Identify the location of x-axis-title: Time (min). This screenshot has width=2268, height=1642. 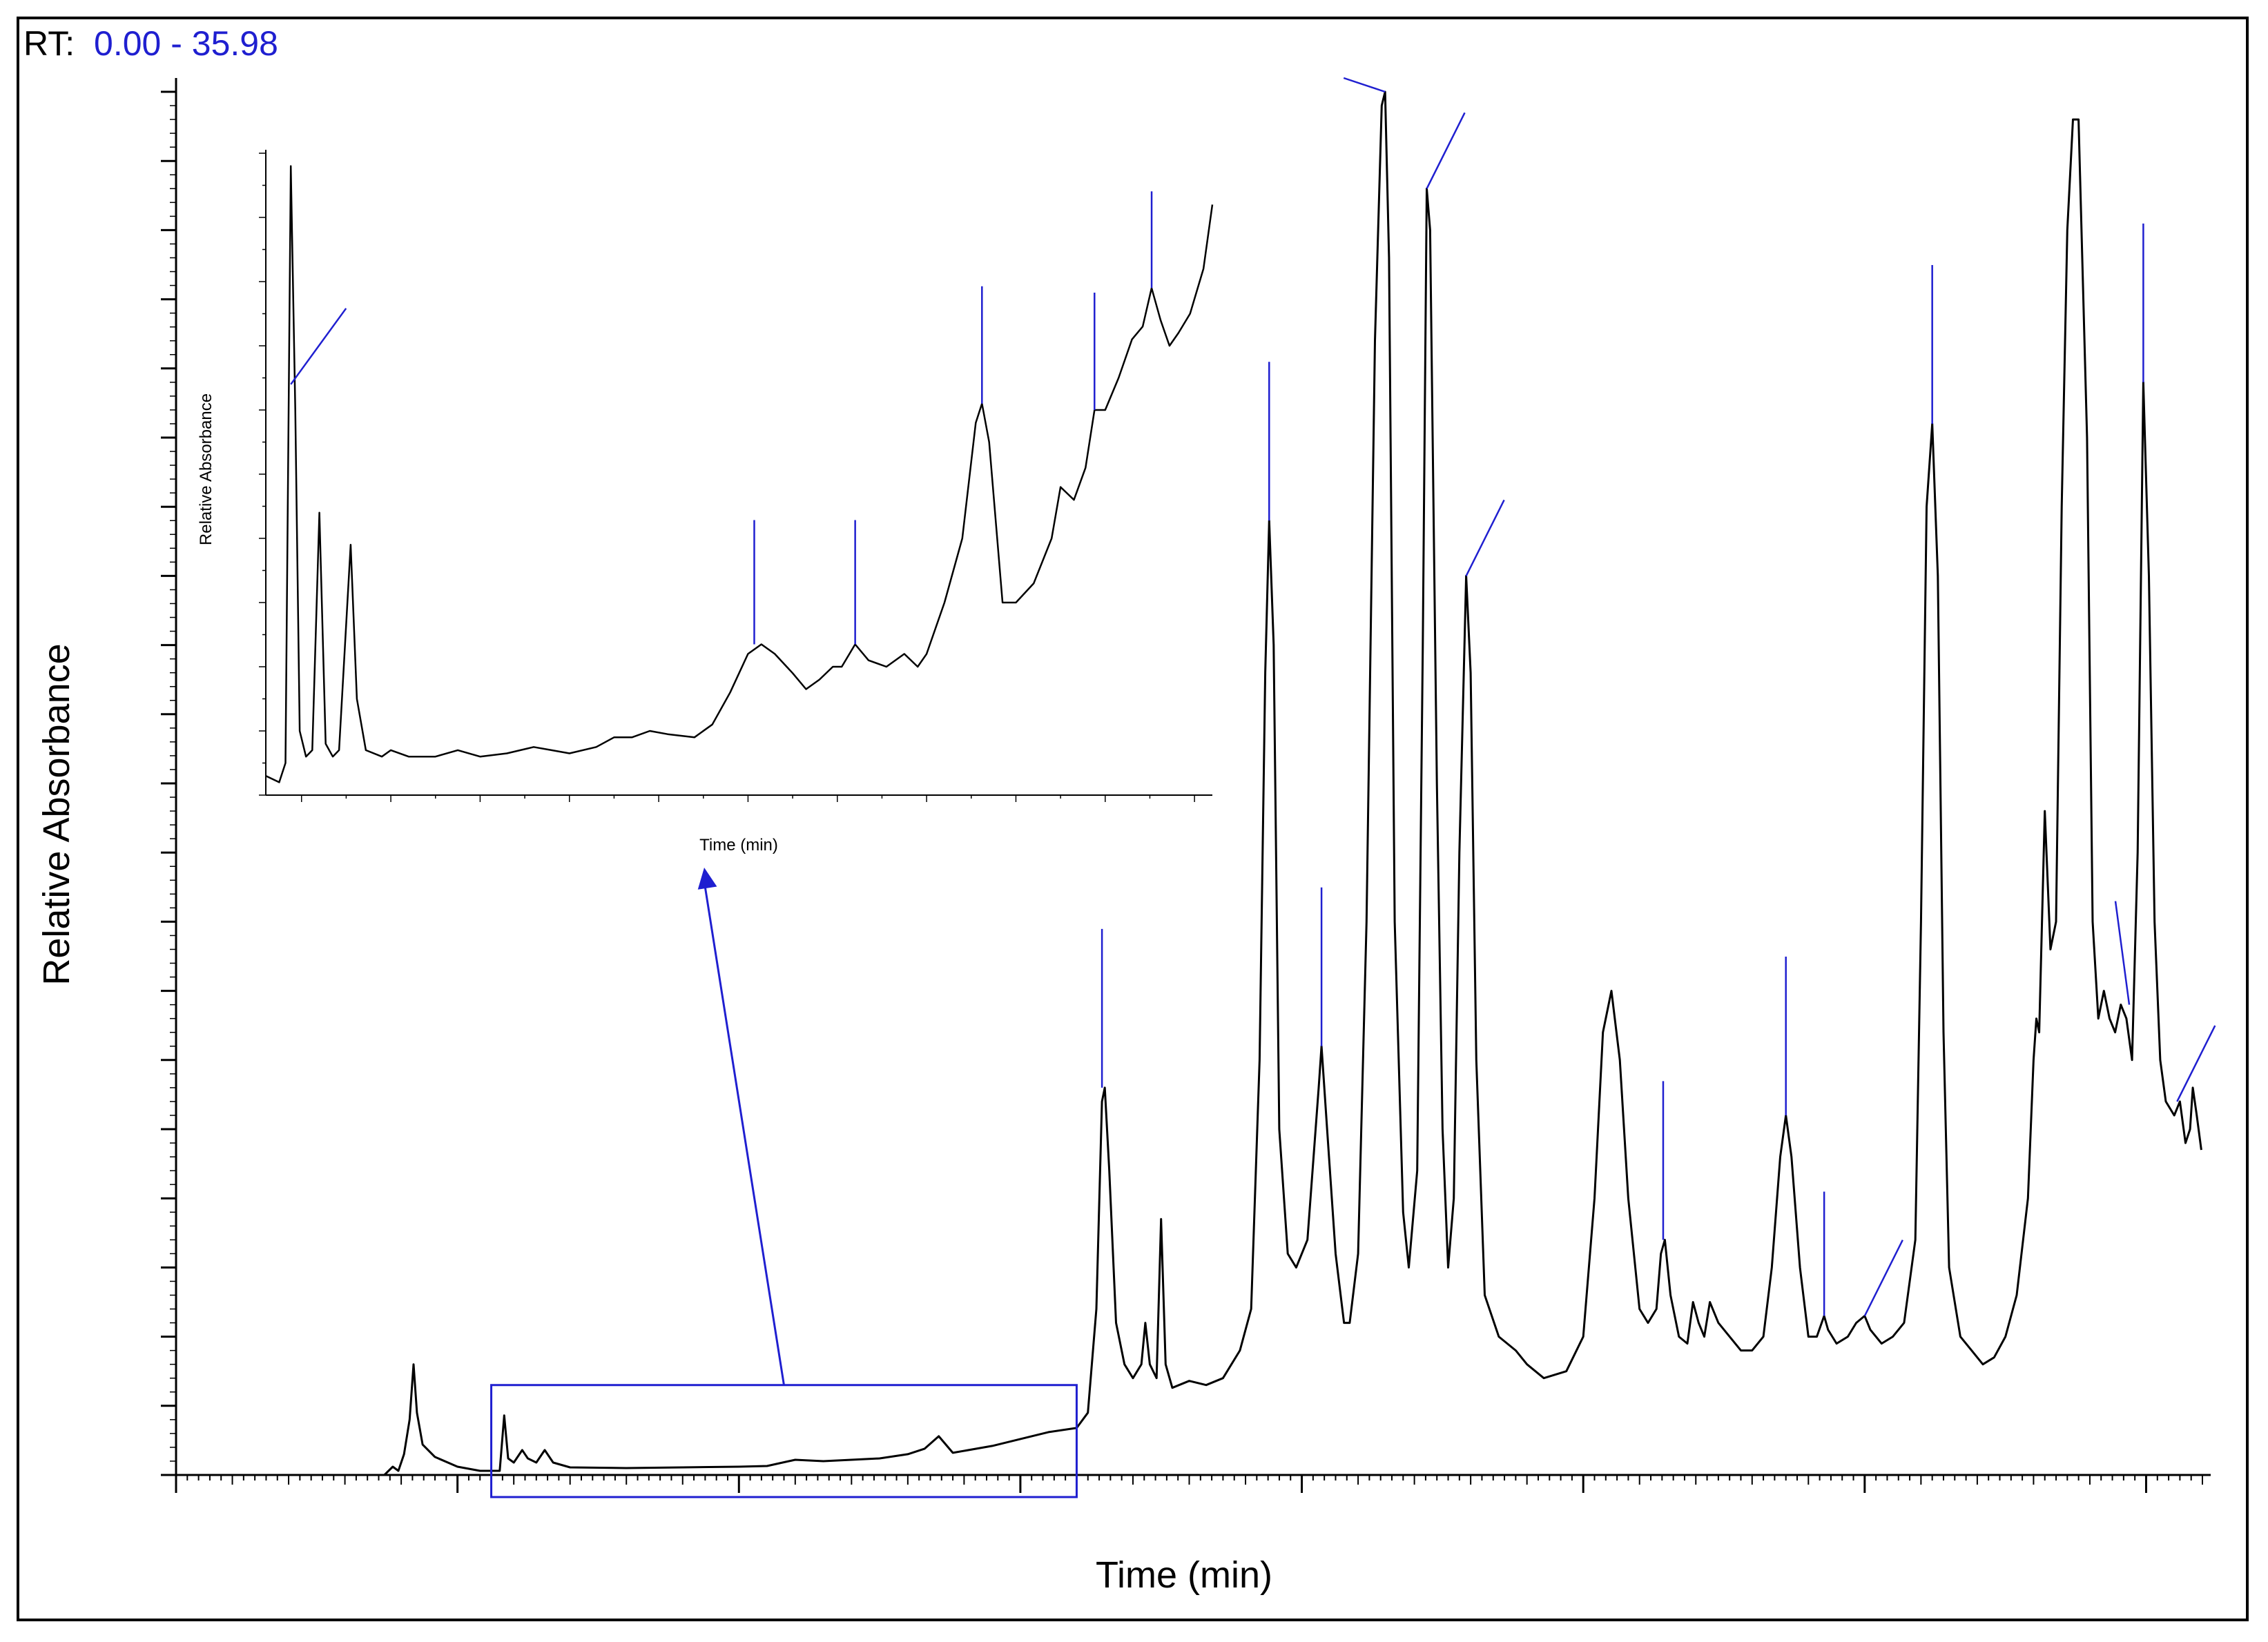
(1184, 1575).